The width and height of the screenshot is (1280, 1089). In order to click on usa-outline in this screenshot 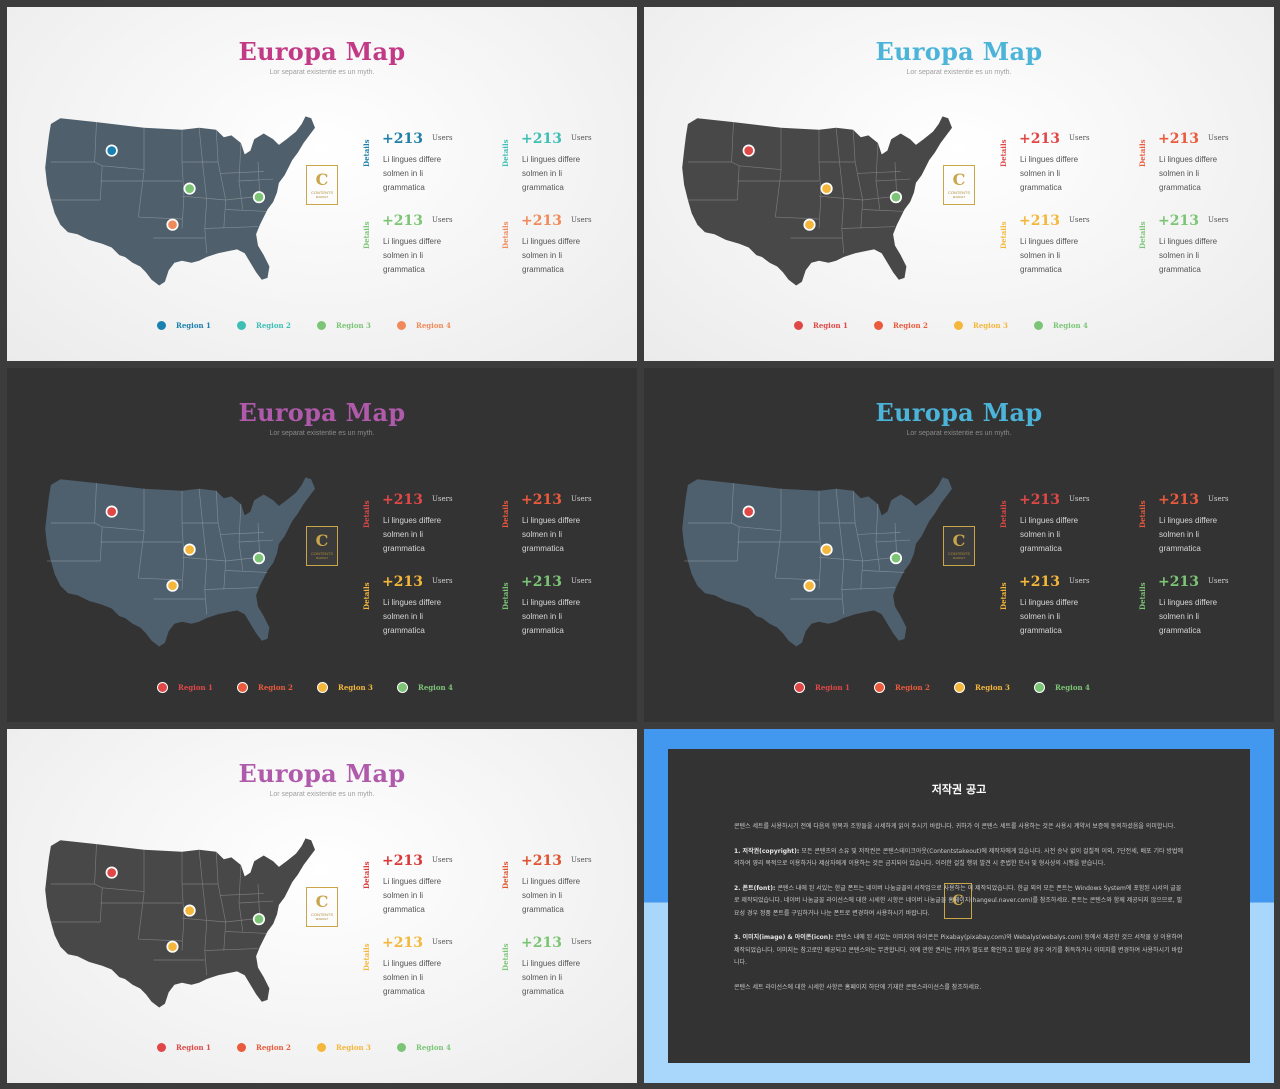, I will do `click(180, 201)`.